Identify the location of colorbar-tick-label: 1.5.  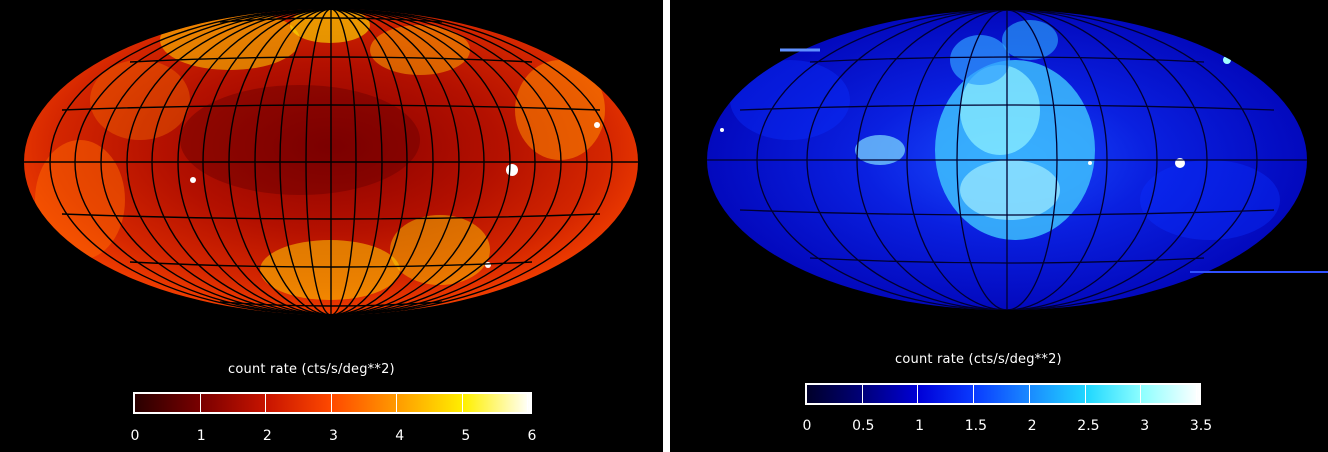
(975, 426).